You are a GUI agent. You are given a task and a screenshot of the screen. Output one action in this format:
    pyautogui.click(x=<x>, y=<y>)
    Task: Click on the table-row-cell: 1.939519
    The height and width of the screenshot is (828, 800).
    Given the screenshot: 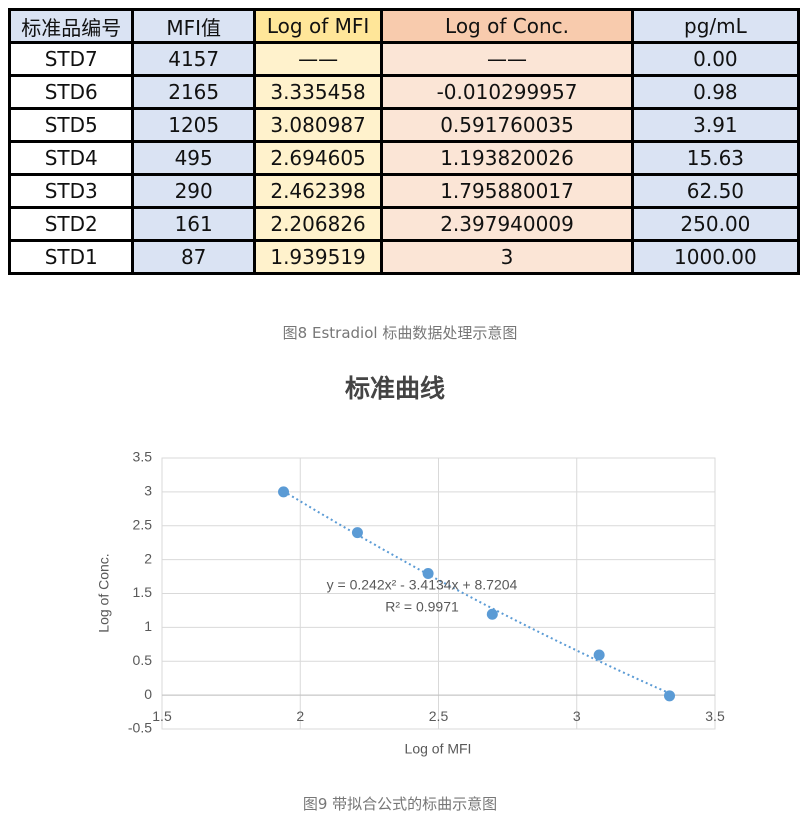 What is the action you would take?
    pyautogui.click(x=318, y=257)
    